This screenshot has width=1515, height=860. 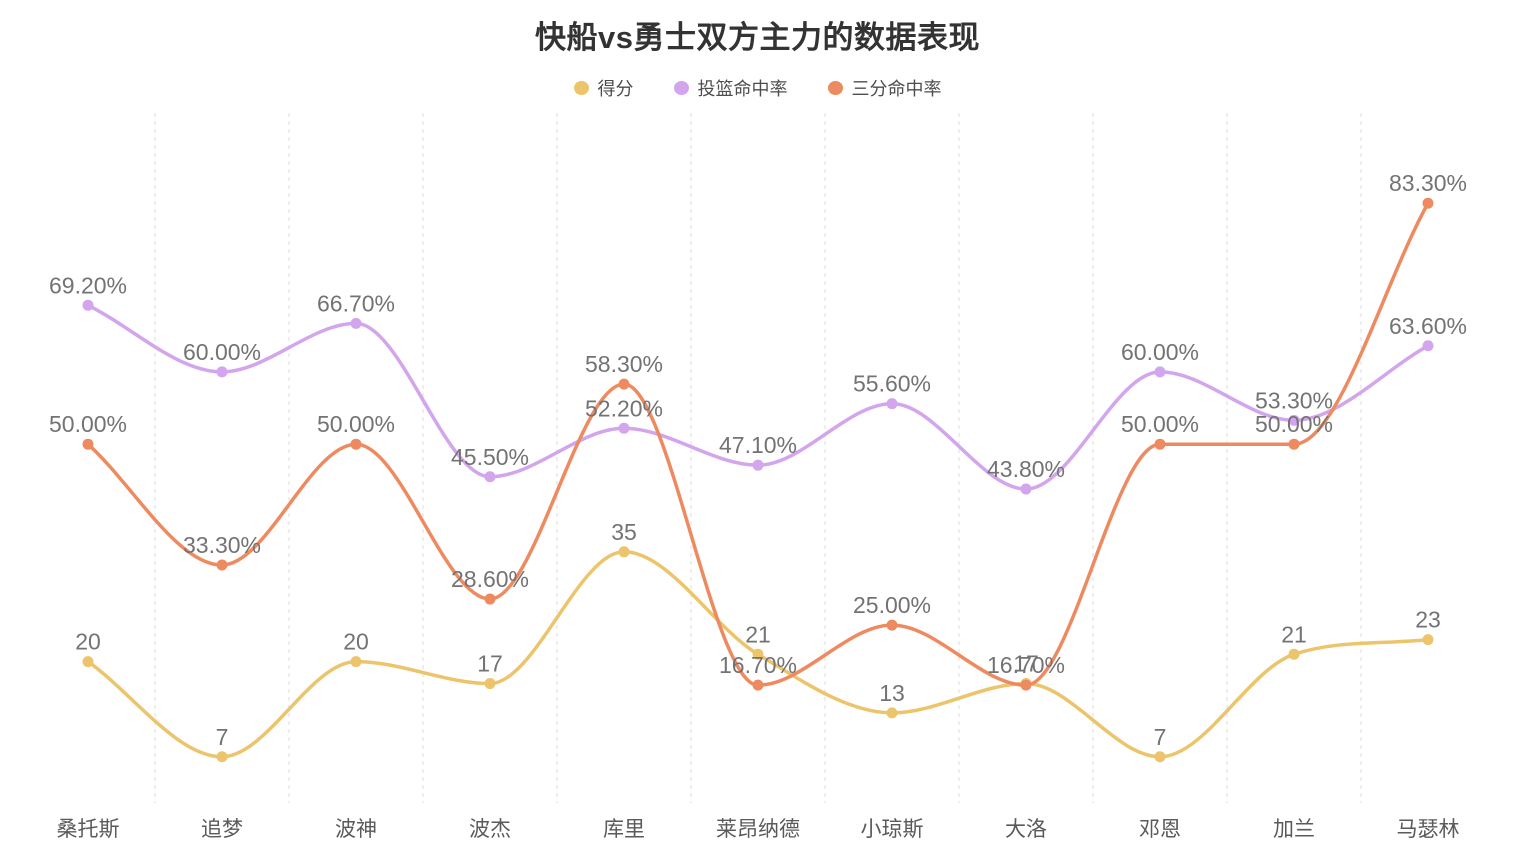 I want to click on data-point-fg-pct-波杰, so click(x=490, y=477).